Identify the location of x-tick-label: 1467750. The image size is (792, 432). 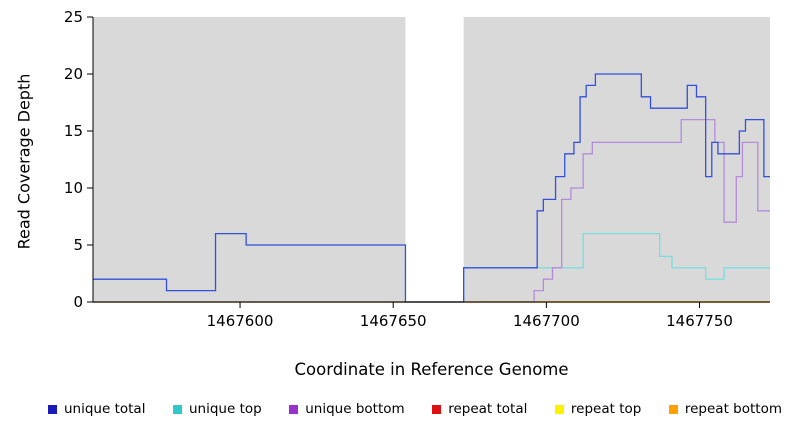
(699, 321).